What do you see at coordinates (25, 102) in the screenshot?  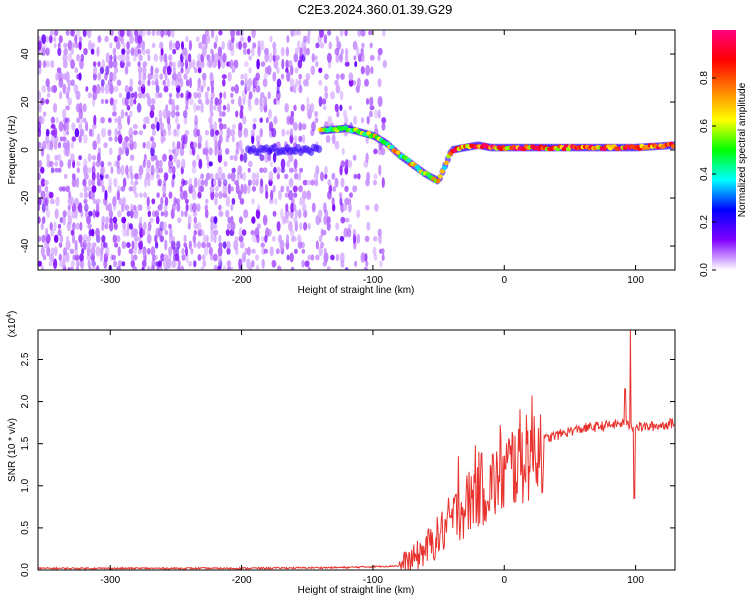 I see `y-tick-label: 20` at bounding box center [25, 102].